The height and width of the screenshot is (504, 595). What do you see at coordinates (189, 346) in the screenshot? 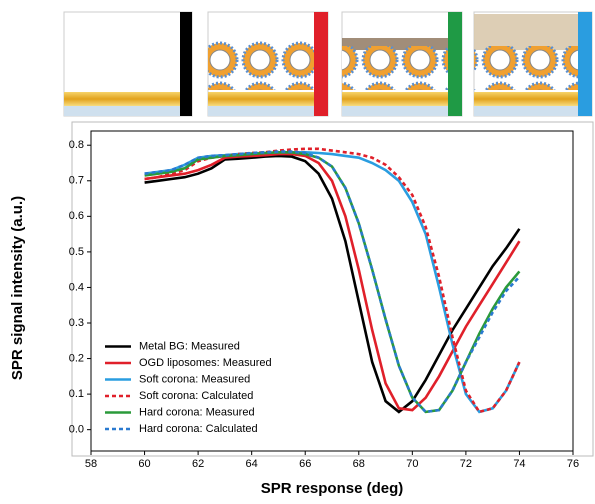
I see `legend-label: Metal BG: Measured` at bounding box center [189, 346].